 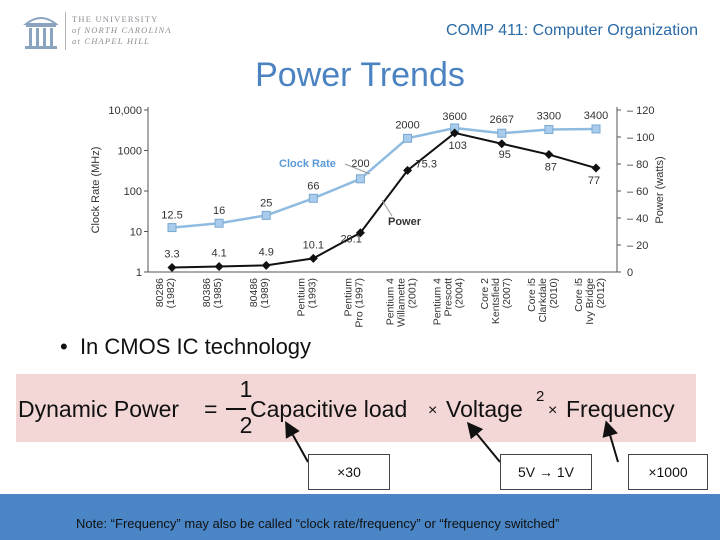 What do you see at coordinates (353, 303) in the screenshot?
I see `x-tick-label: PentiumPro (1997)` at bounding box center [353, 303].